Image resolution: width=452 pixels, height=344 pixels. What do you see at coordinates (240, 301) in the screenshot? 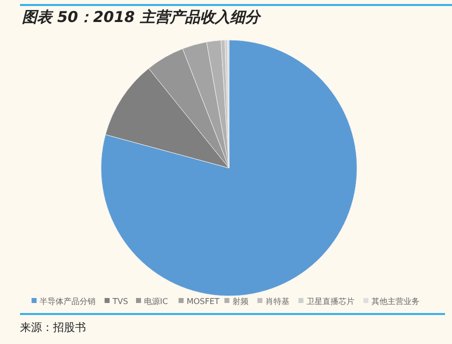
I see `legend-label: 射频` at bounding box center [240, 301].